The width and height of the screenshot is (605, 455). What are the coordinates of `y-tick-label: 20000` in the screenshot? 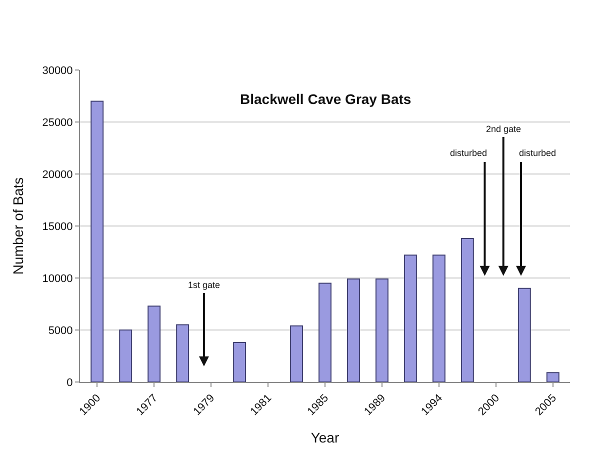 It's located at (57, 174).